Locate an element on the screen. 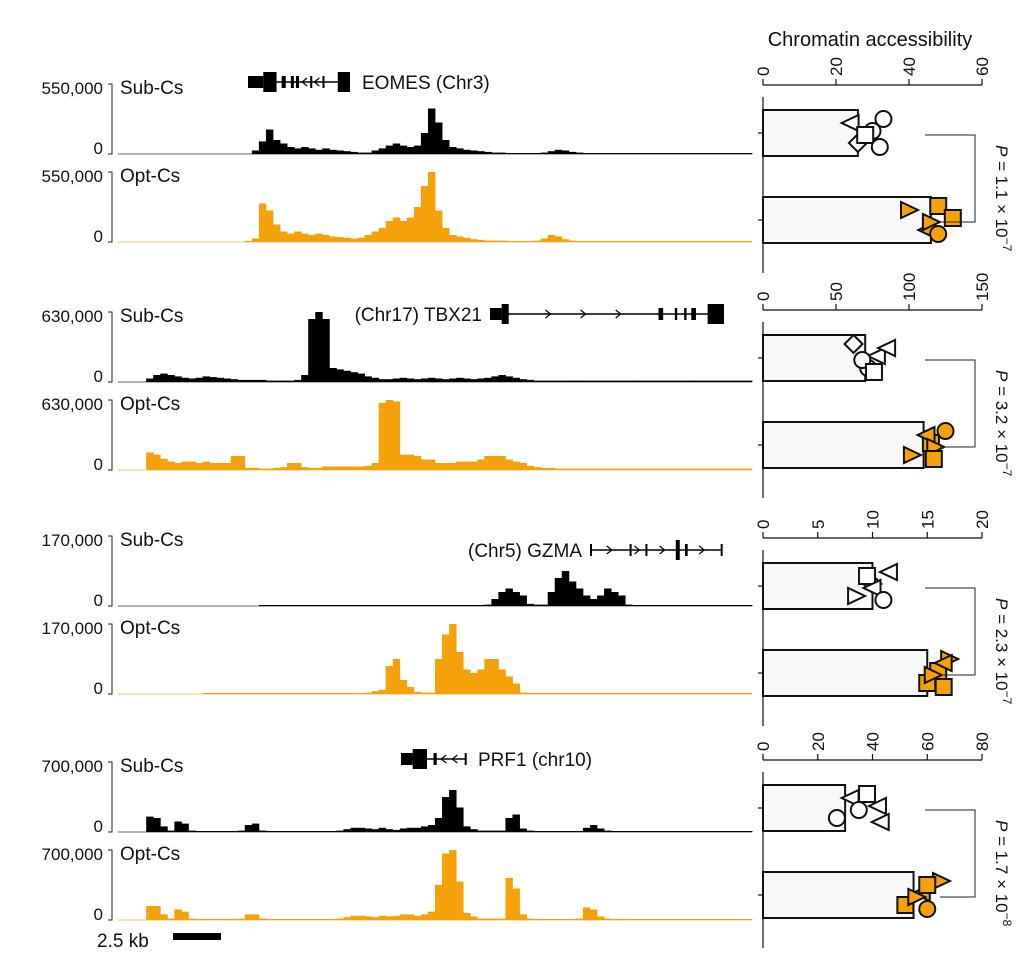  track-ymax-label: 550,000 is located at coordinates (72, 88).